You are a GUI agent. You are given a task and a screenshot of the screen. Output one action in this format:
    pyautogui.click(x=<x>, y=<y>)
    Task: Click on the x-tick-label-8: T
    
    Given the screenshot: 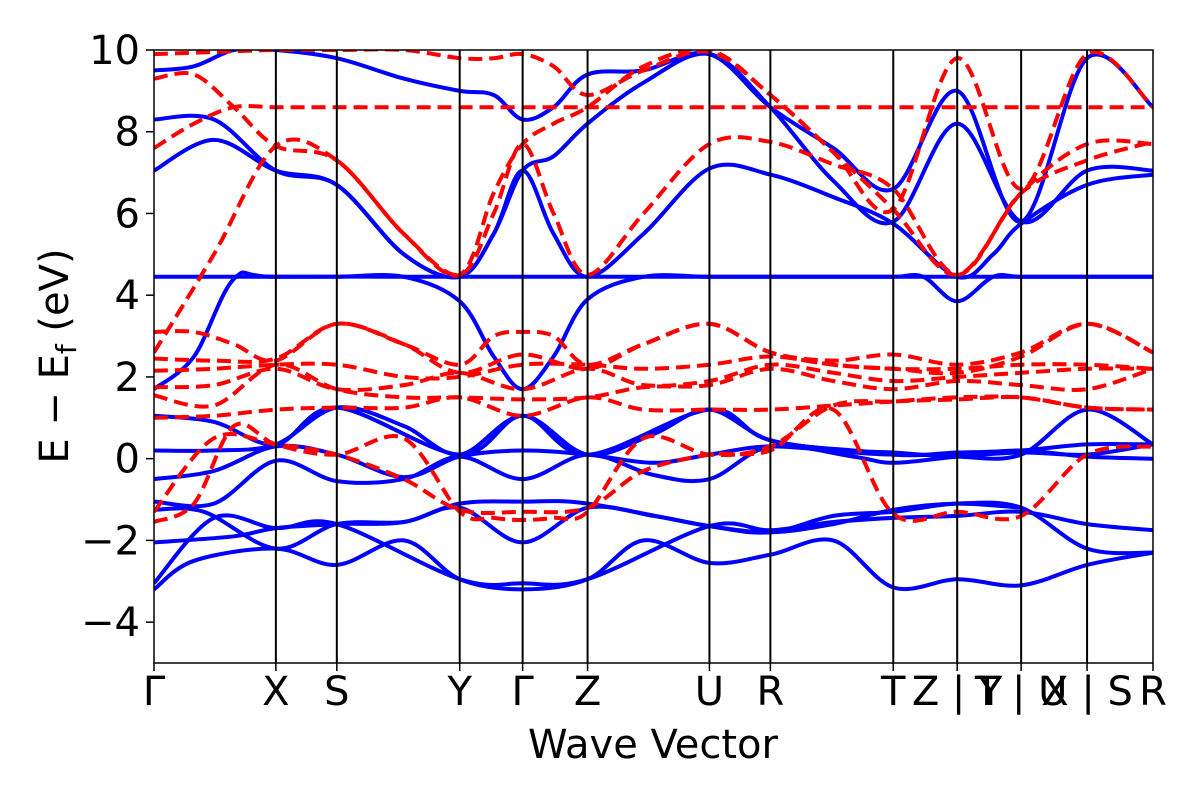 What is the action you would take?
    pyautogui.click(x=893, y=692)
    